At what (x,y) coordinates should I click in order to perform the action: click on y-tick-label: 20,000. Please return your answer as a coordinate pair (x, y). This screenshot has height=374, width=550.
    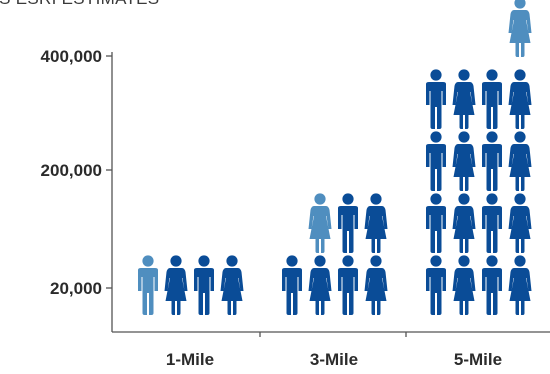
    Looking at the image, I should click on (76, 288).